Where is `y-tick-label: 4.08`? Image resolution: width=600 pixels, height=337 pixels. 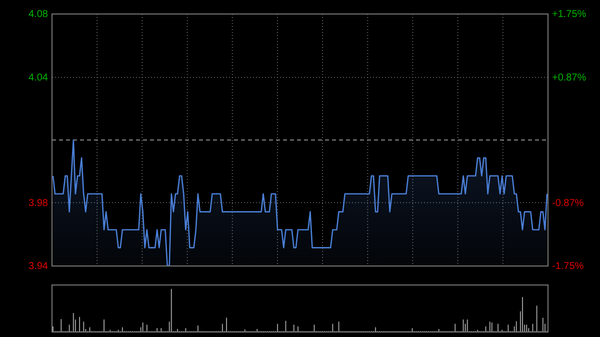
y-tick-label: 4.08 is located at coordinates (38, 14).